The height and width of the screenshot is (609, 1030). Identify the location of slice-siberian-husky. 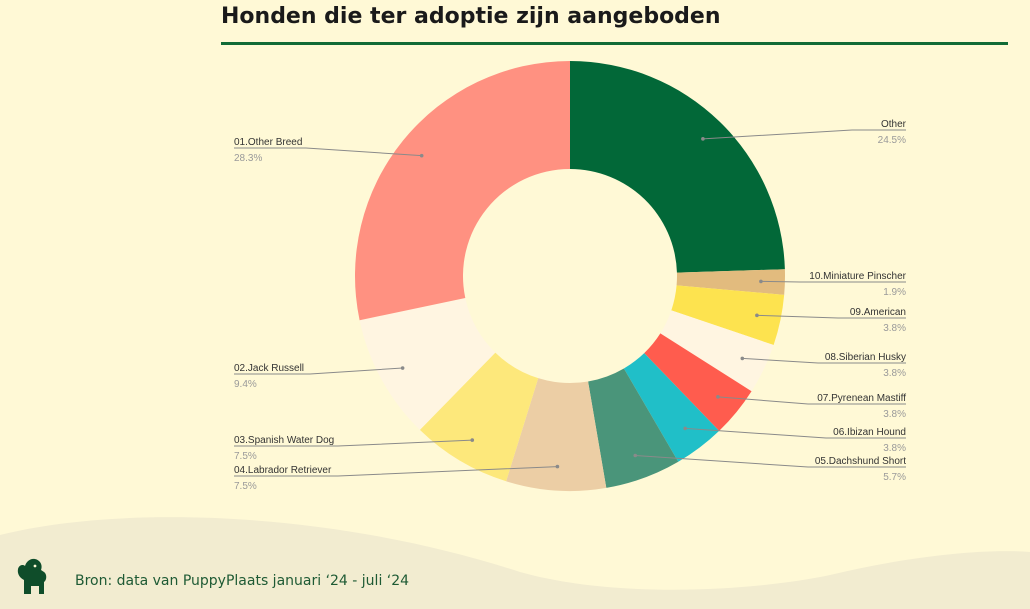
(717, 351).